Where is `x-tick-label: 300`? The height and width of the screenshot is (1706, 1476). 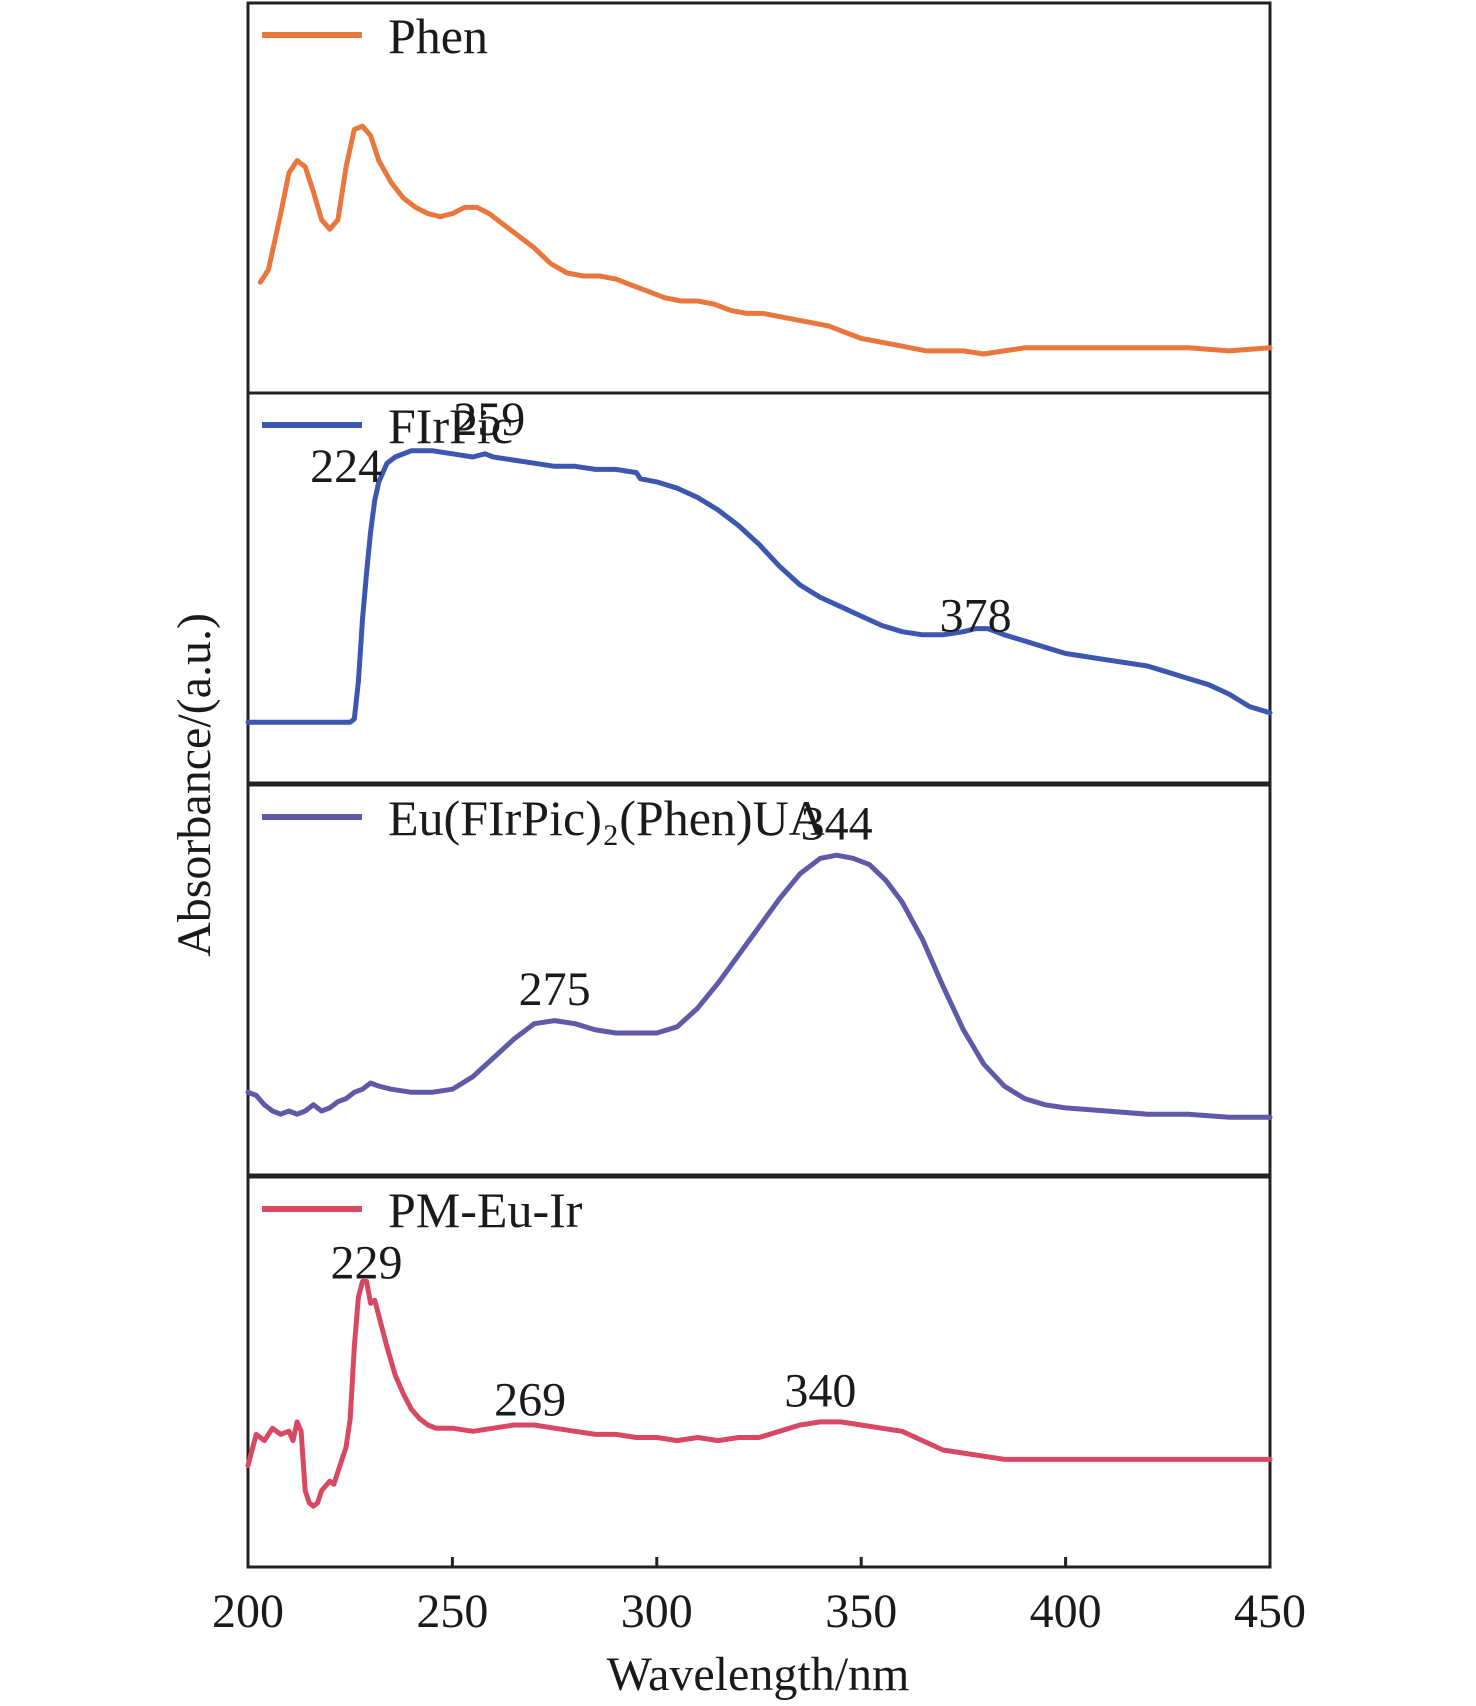
x-tick-label: 300 is located at coordinates (657, 1611).